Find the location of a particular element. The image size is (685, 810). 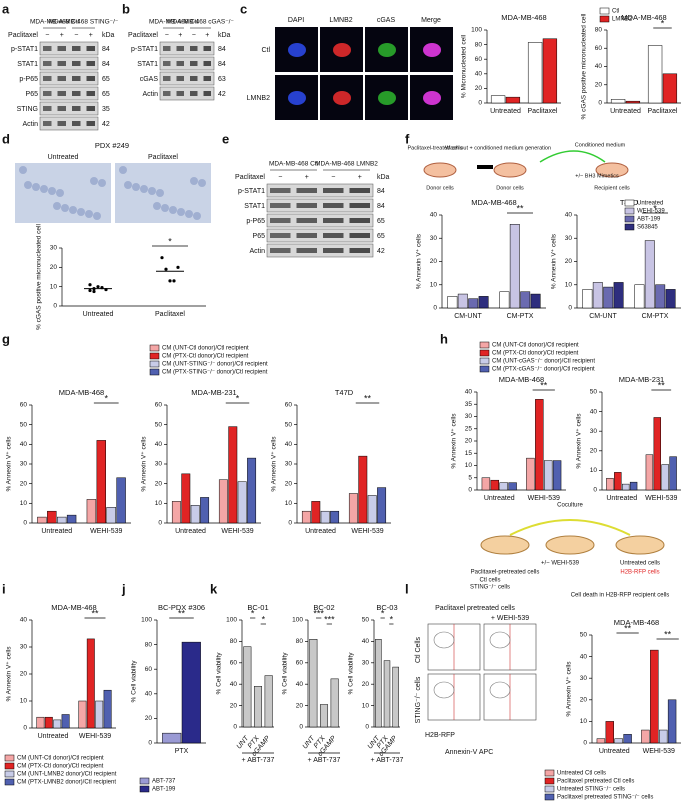

blot-row-label: p-STAT1 is located at coordinates (251, 191).